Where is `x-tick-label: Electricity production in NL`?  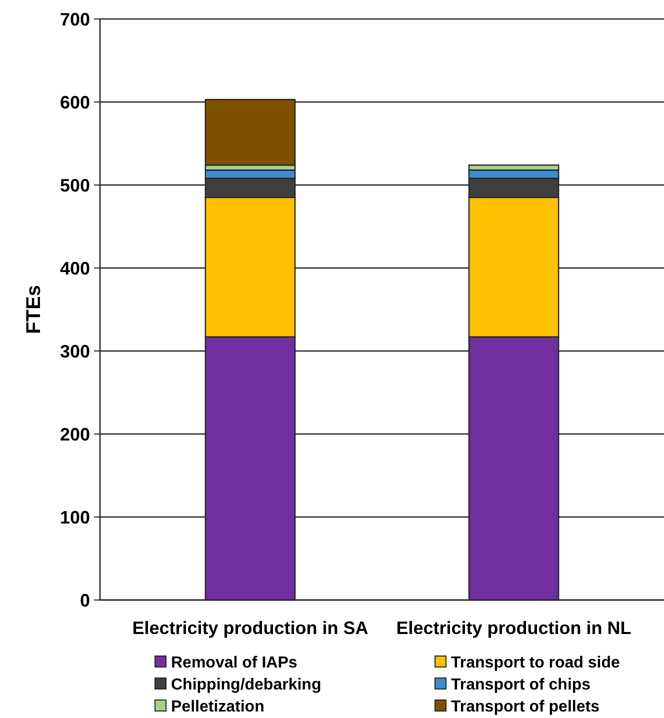 x-tick-label: Electricity production in NL is located at coordinates (514, 628).